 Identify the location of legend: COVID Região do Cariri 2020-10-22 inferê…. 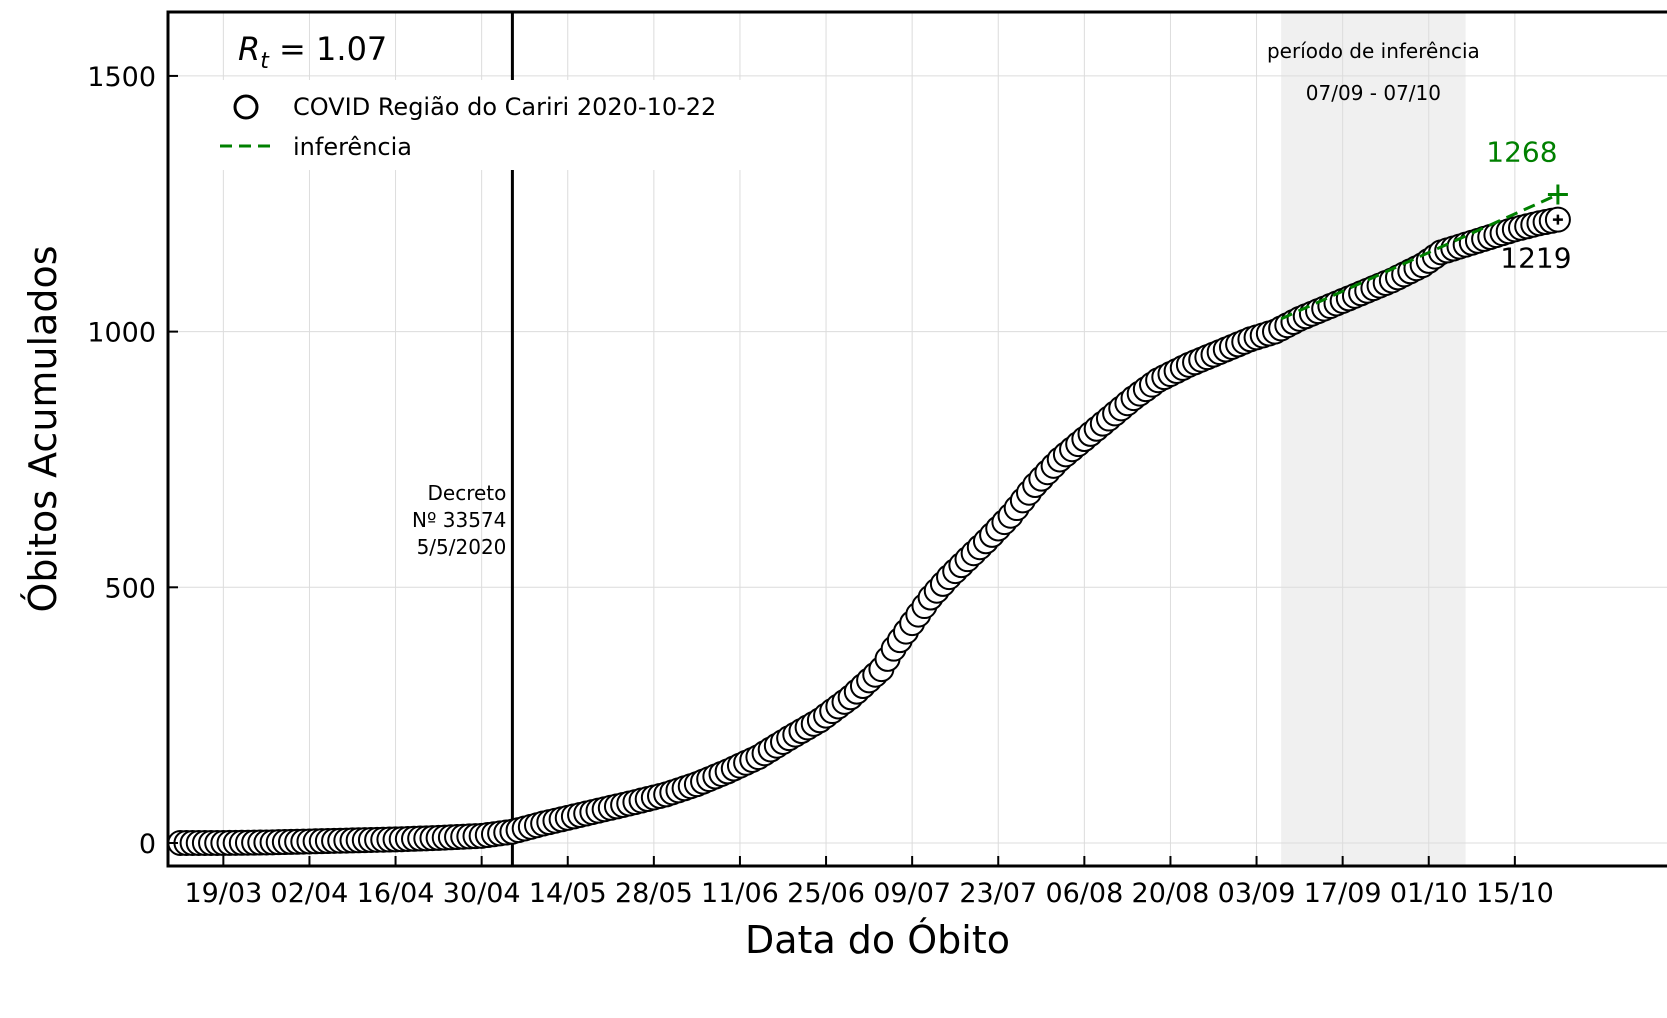
(485, 125).